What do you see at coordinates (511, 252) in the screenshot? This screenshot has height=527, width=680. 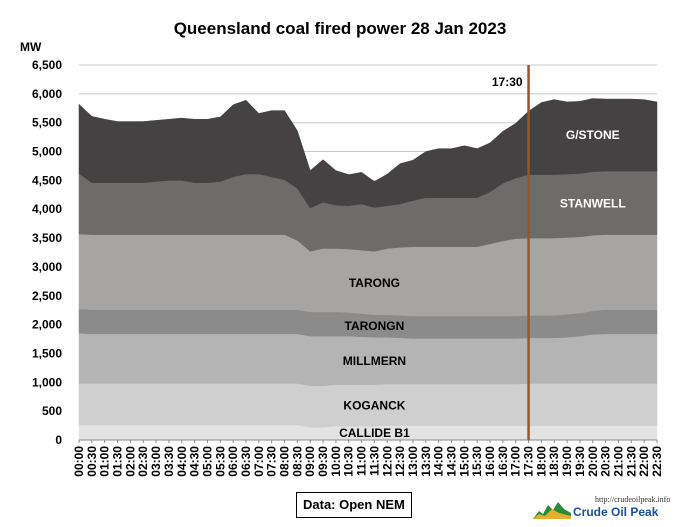 I see `time-marker: 17:30` at bounding box center [511, 252].